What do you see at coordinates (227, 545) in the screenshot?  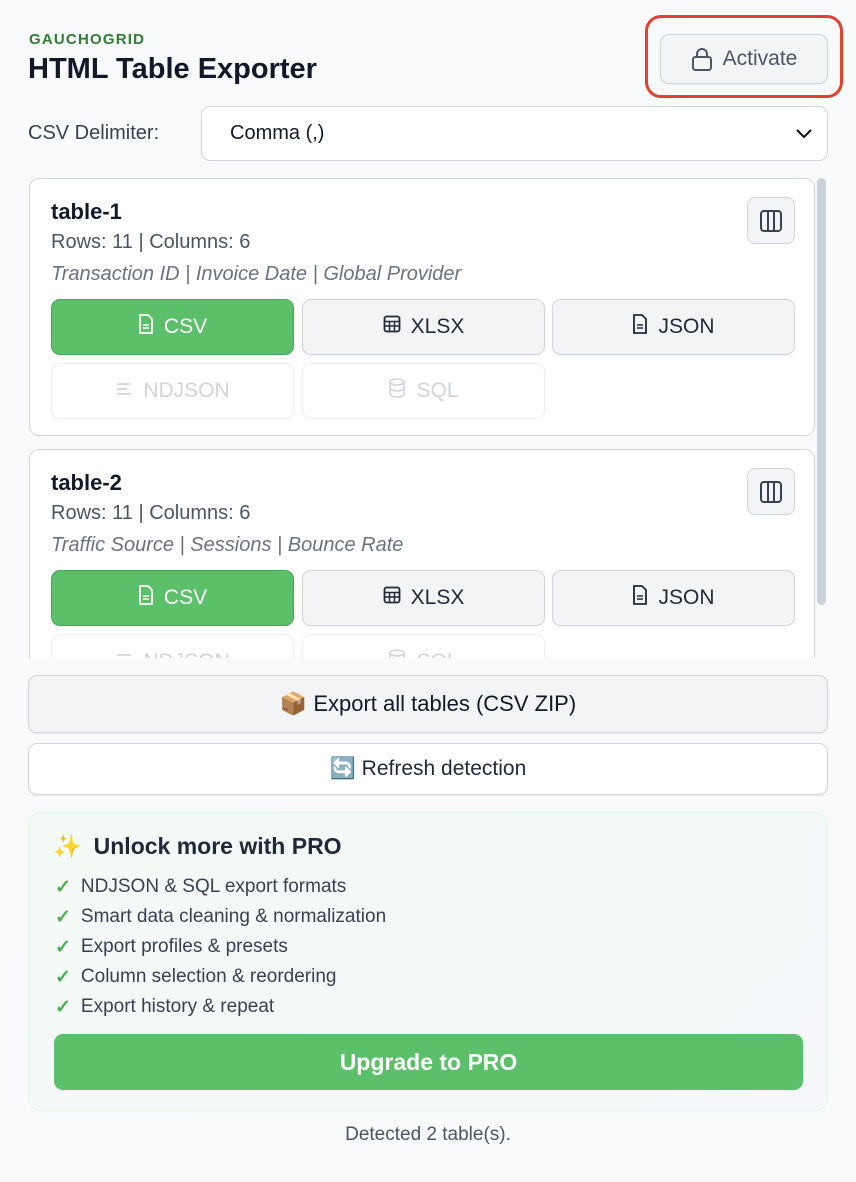 I see `table-columns: Traffic Source | Sessions | Bounce Rate` at bounding box center [227, 545].